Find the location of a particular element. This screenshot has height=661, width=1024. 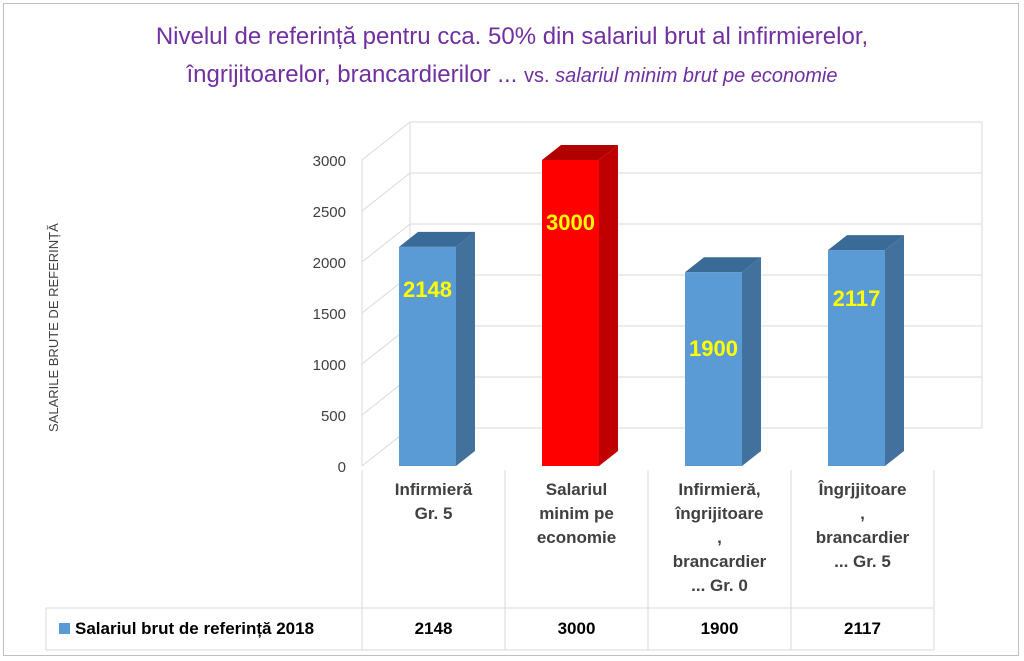

chart-title-italic: salariul minim brut pe economie is located at coordinates (696, 76).